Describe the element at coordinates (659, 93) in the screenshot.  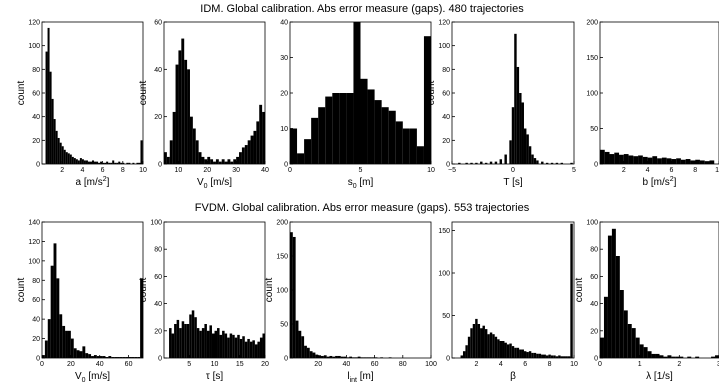
I see `axes-frame` at that location.